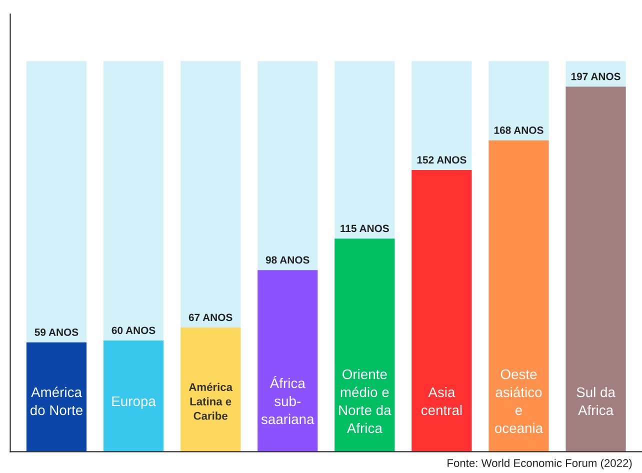 The width and height of the screenshot is (642, 473). I want to click on x-tick-label: Sul da Africa, so click(596, 401).